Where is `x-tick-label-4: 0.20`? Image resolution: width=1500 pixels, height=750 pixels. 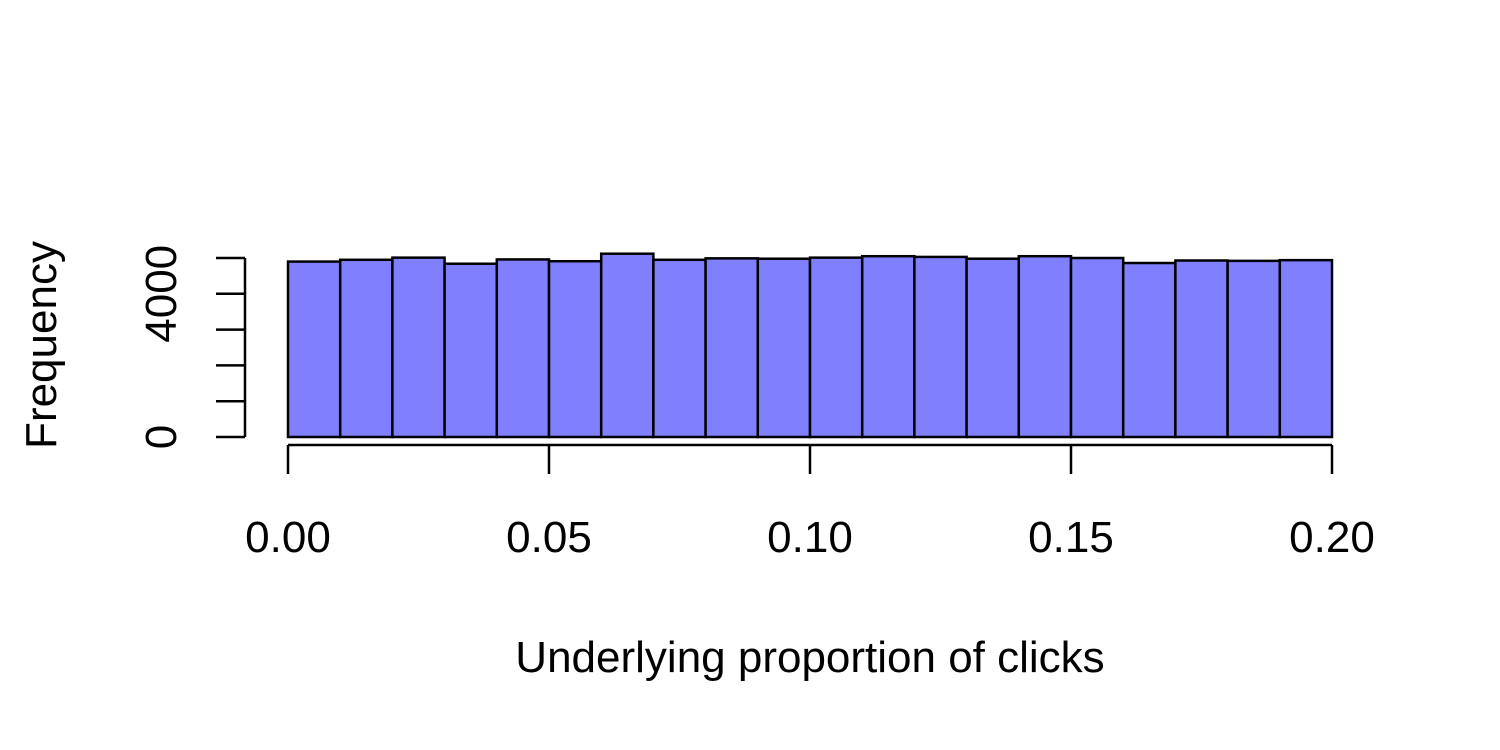
x-tick-label-4: 0.20 is located at coordinates (1332, 537).